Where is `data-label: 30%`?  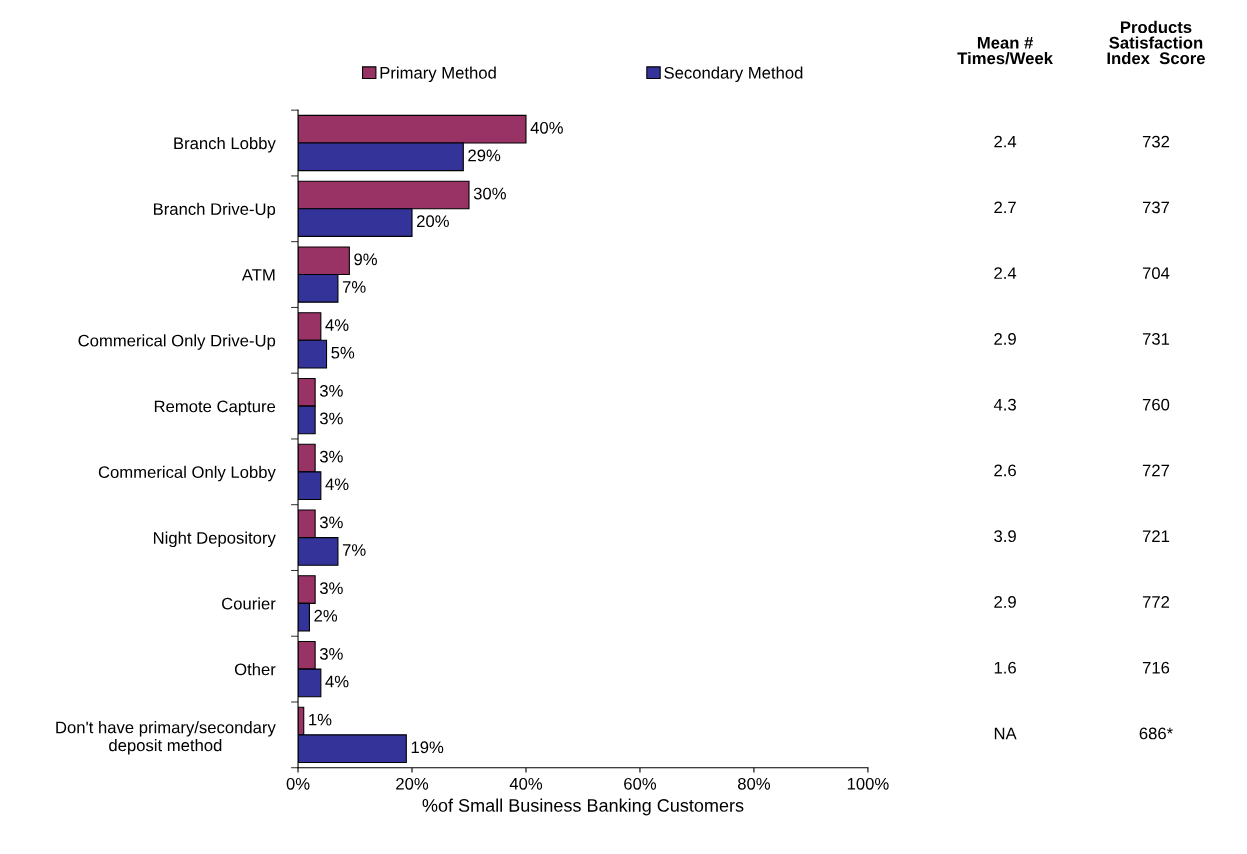
data-label: 30% is located at coordinates (489, 193).